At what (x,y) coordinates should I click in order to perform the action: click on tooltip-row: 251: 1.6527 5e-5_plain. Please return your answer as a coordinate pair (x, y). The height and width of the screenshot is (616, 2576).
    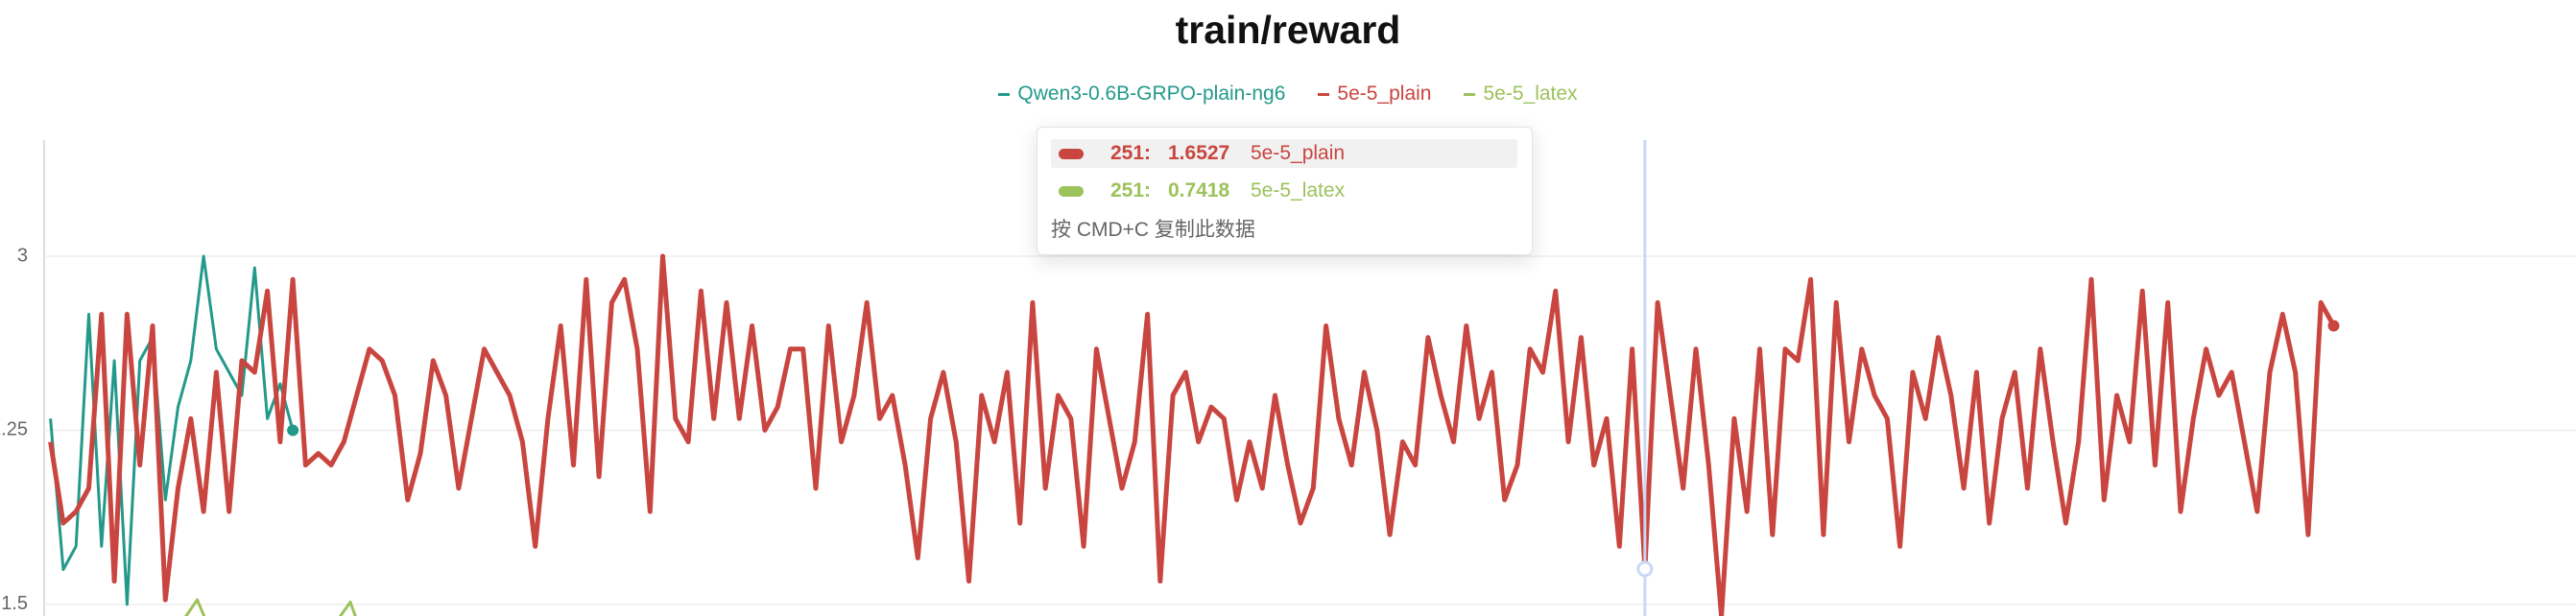
    Looking at the image, I should click on (1284, 153).